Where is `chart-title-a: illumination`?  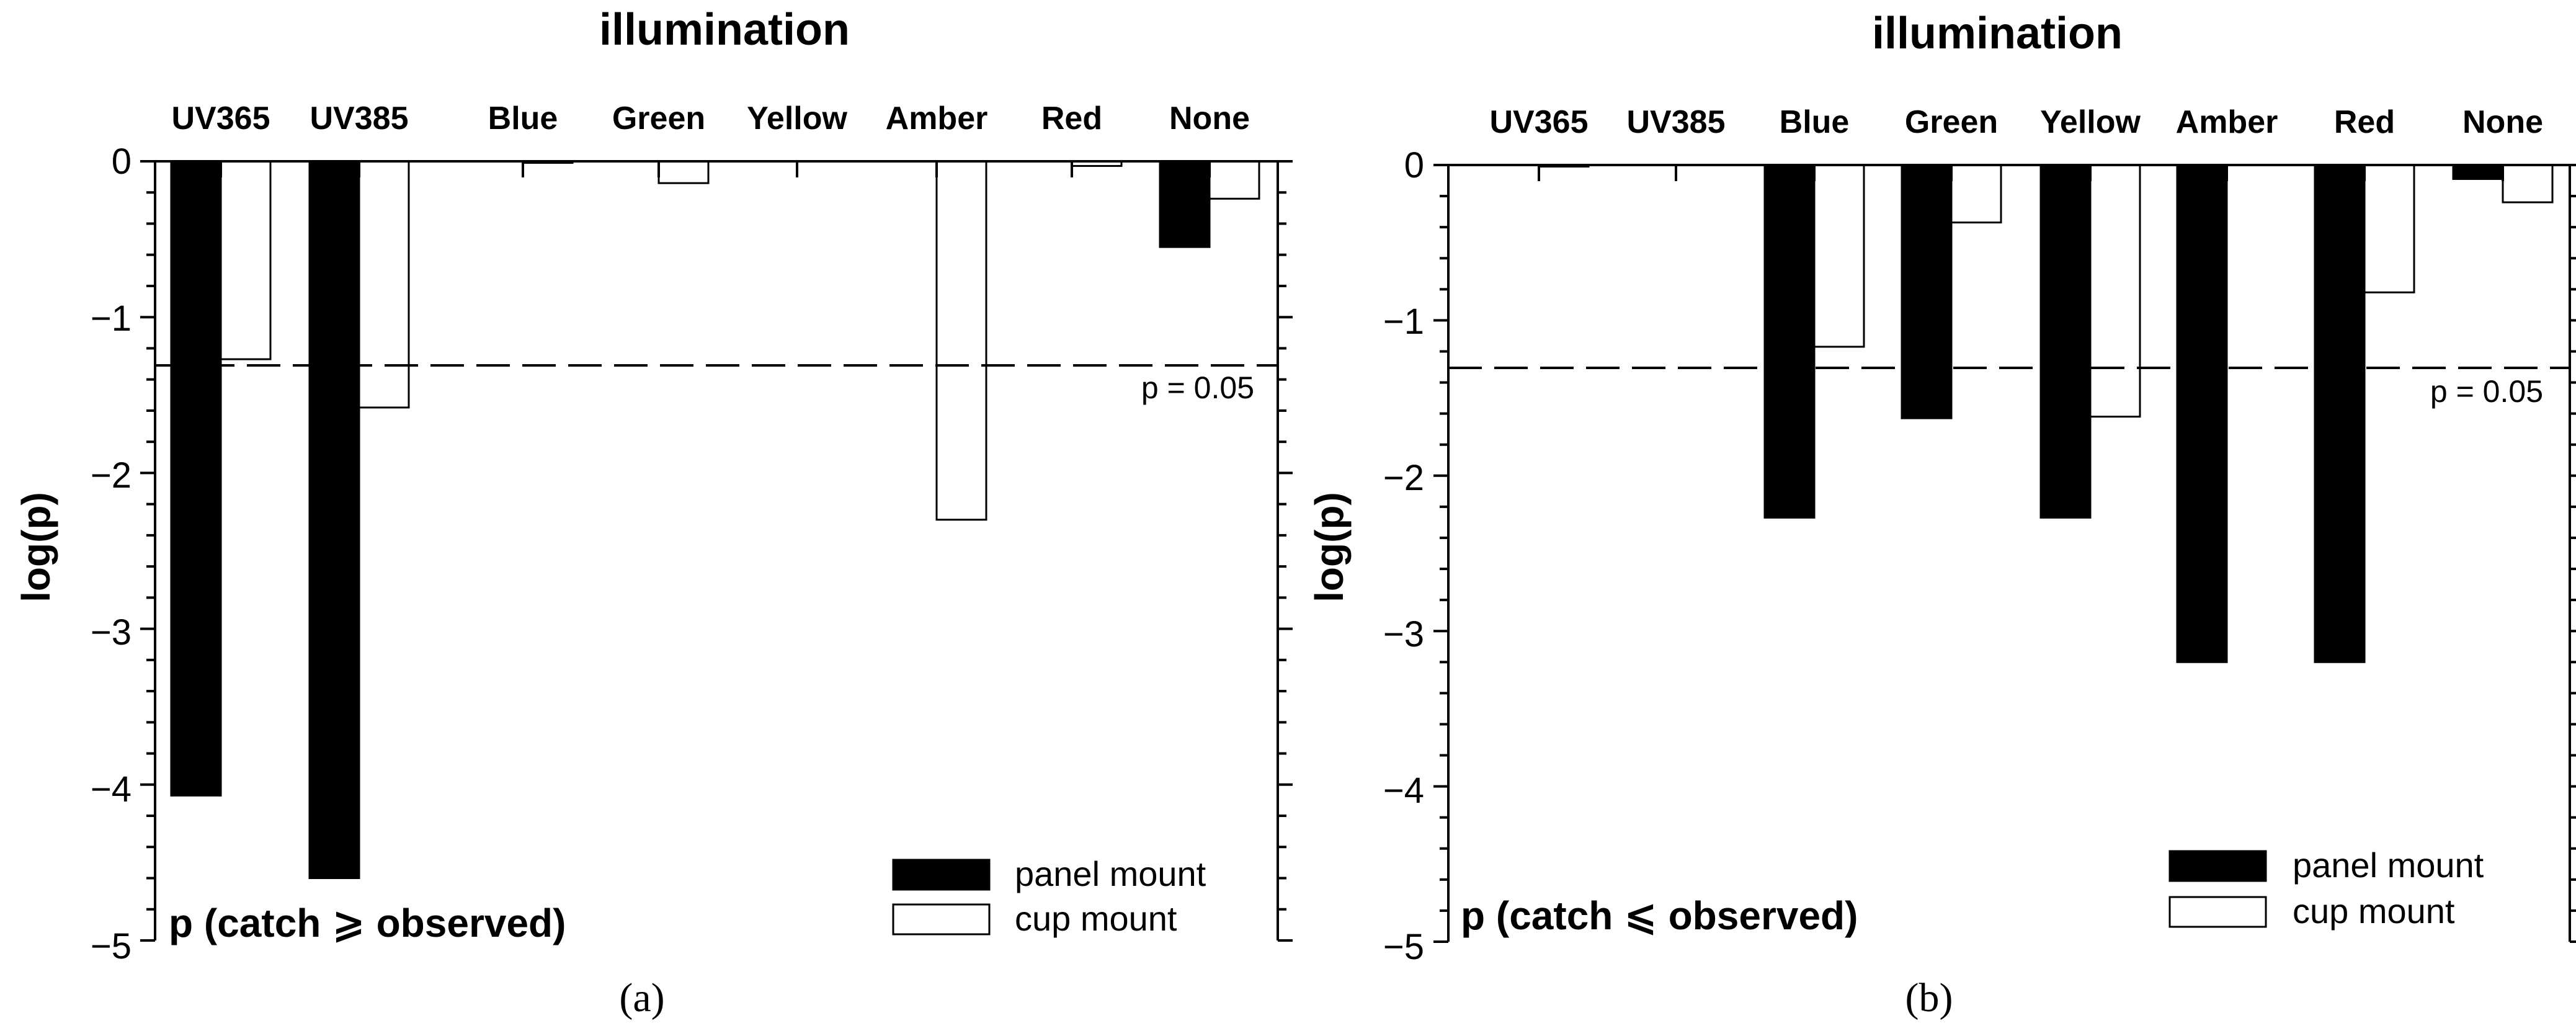 chart-title-a: illumination is located at coordinates (724, 30).